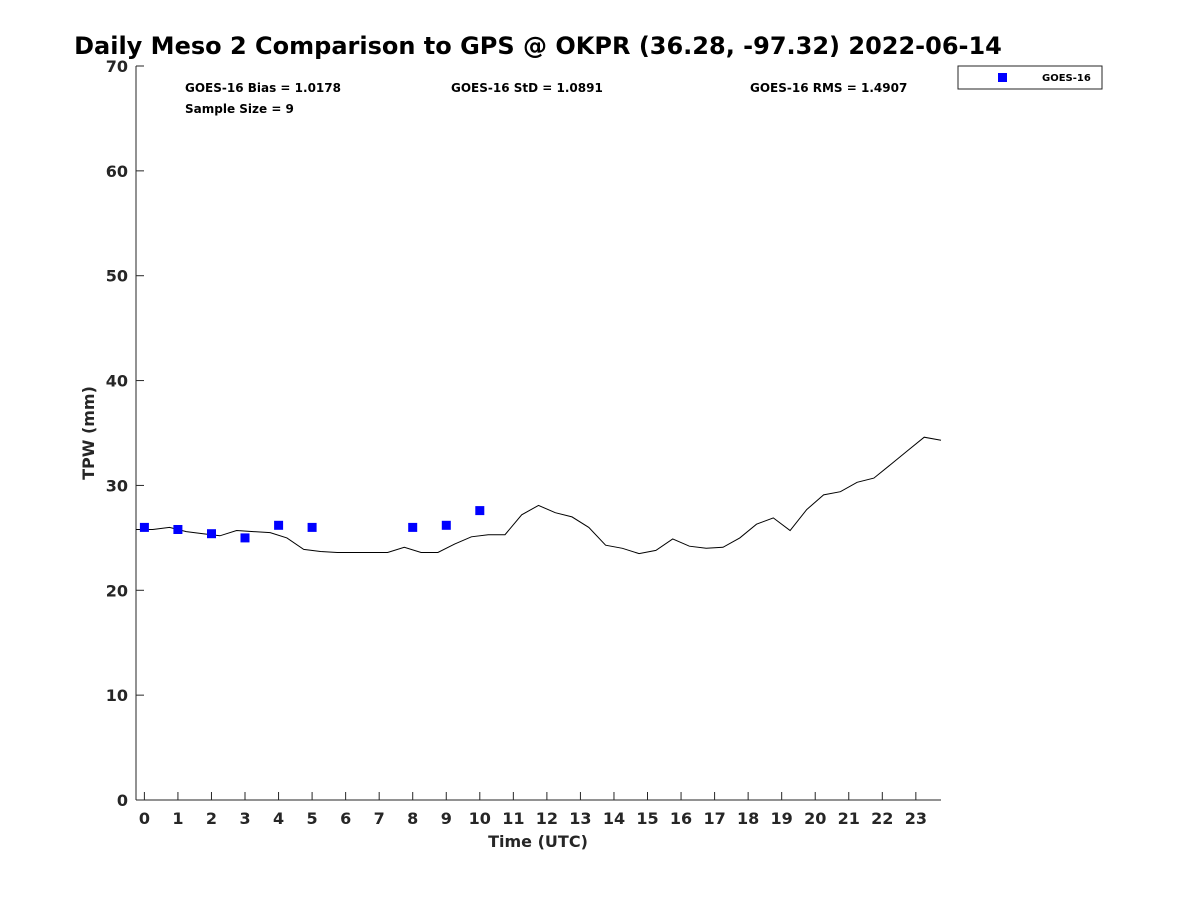 The image size is (1200, 900). I want to click on x-tick-label: 4, so click(278, 818).